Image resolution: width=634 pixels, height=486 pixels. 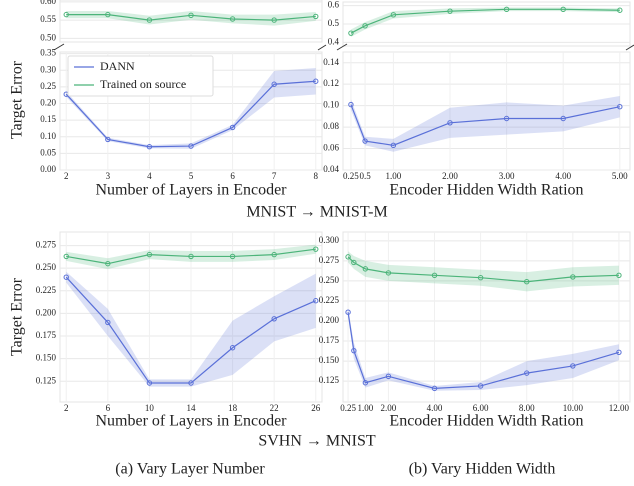 I want to click on plot-area, so click(x=191, y=21).